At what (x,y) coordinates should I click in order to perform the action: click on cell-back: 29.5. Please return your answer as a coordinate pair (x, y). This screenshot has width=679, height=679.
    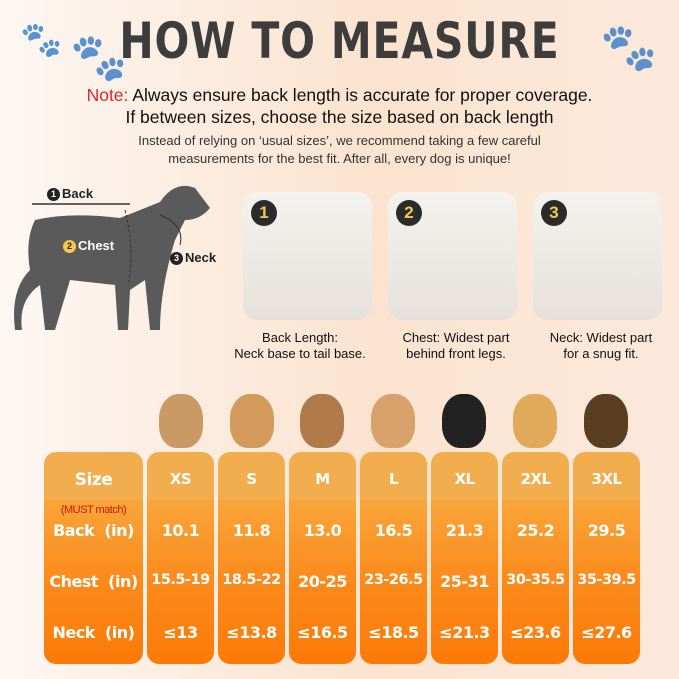
    Looking at the image, I should click on (606, 530).